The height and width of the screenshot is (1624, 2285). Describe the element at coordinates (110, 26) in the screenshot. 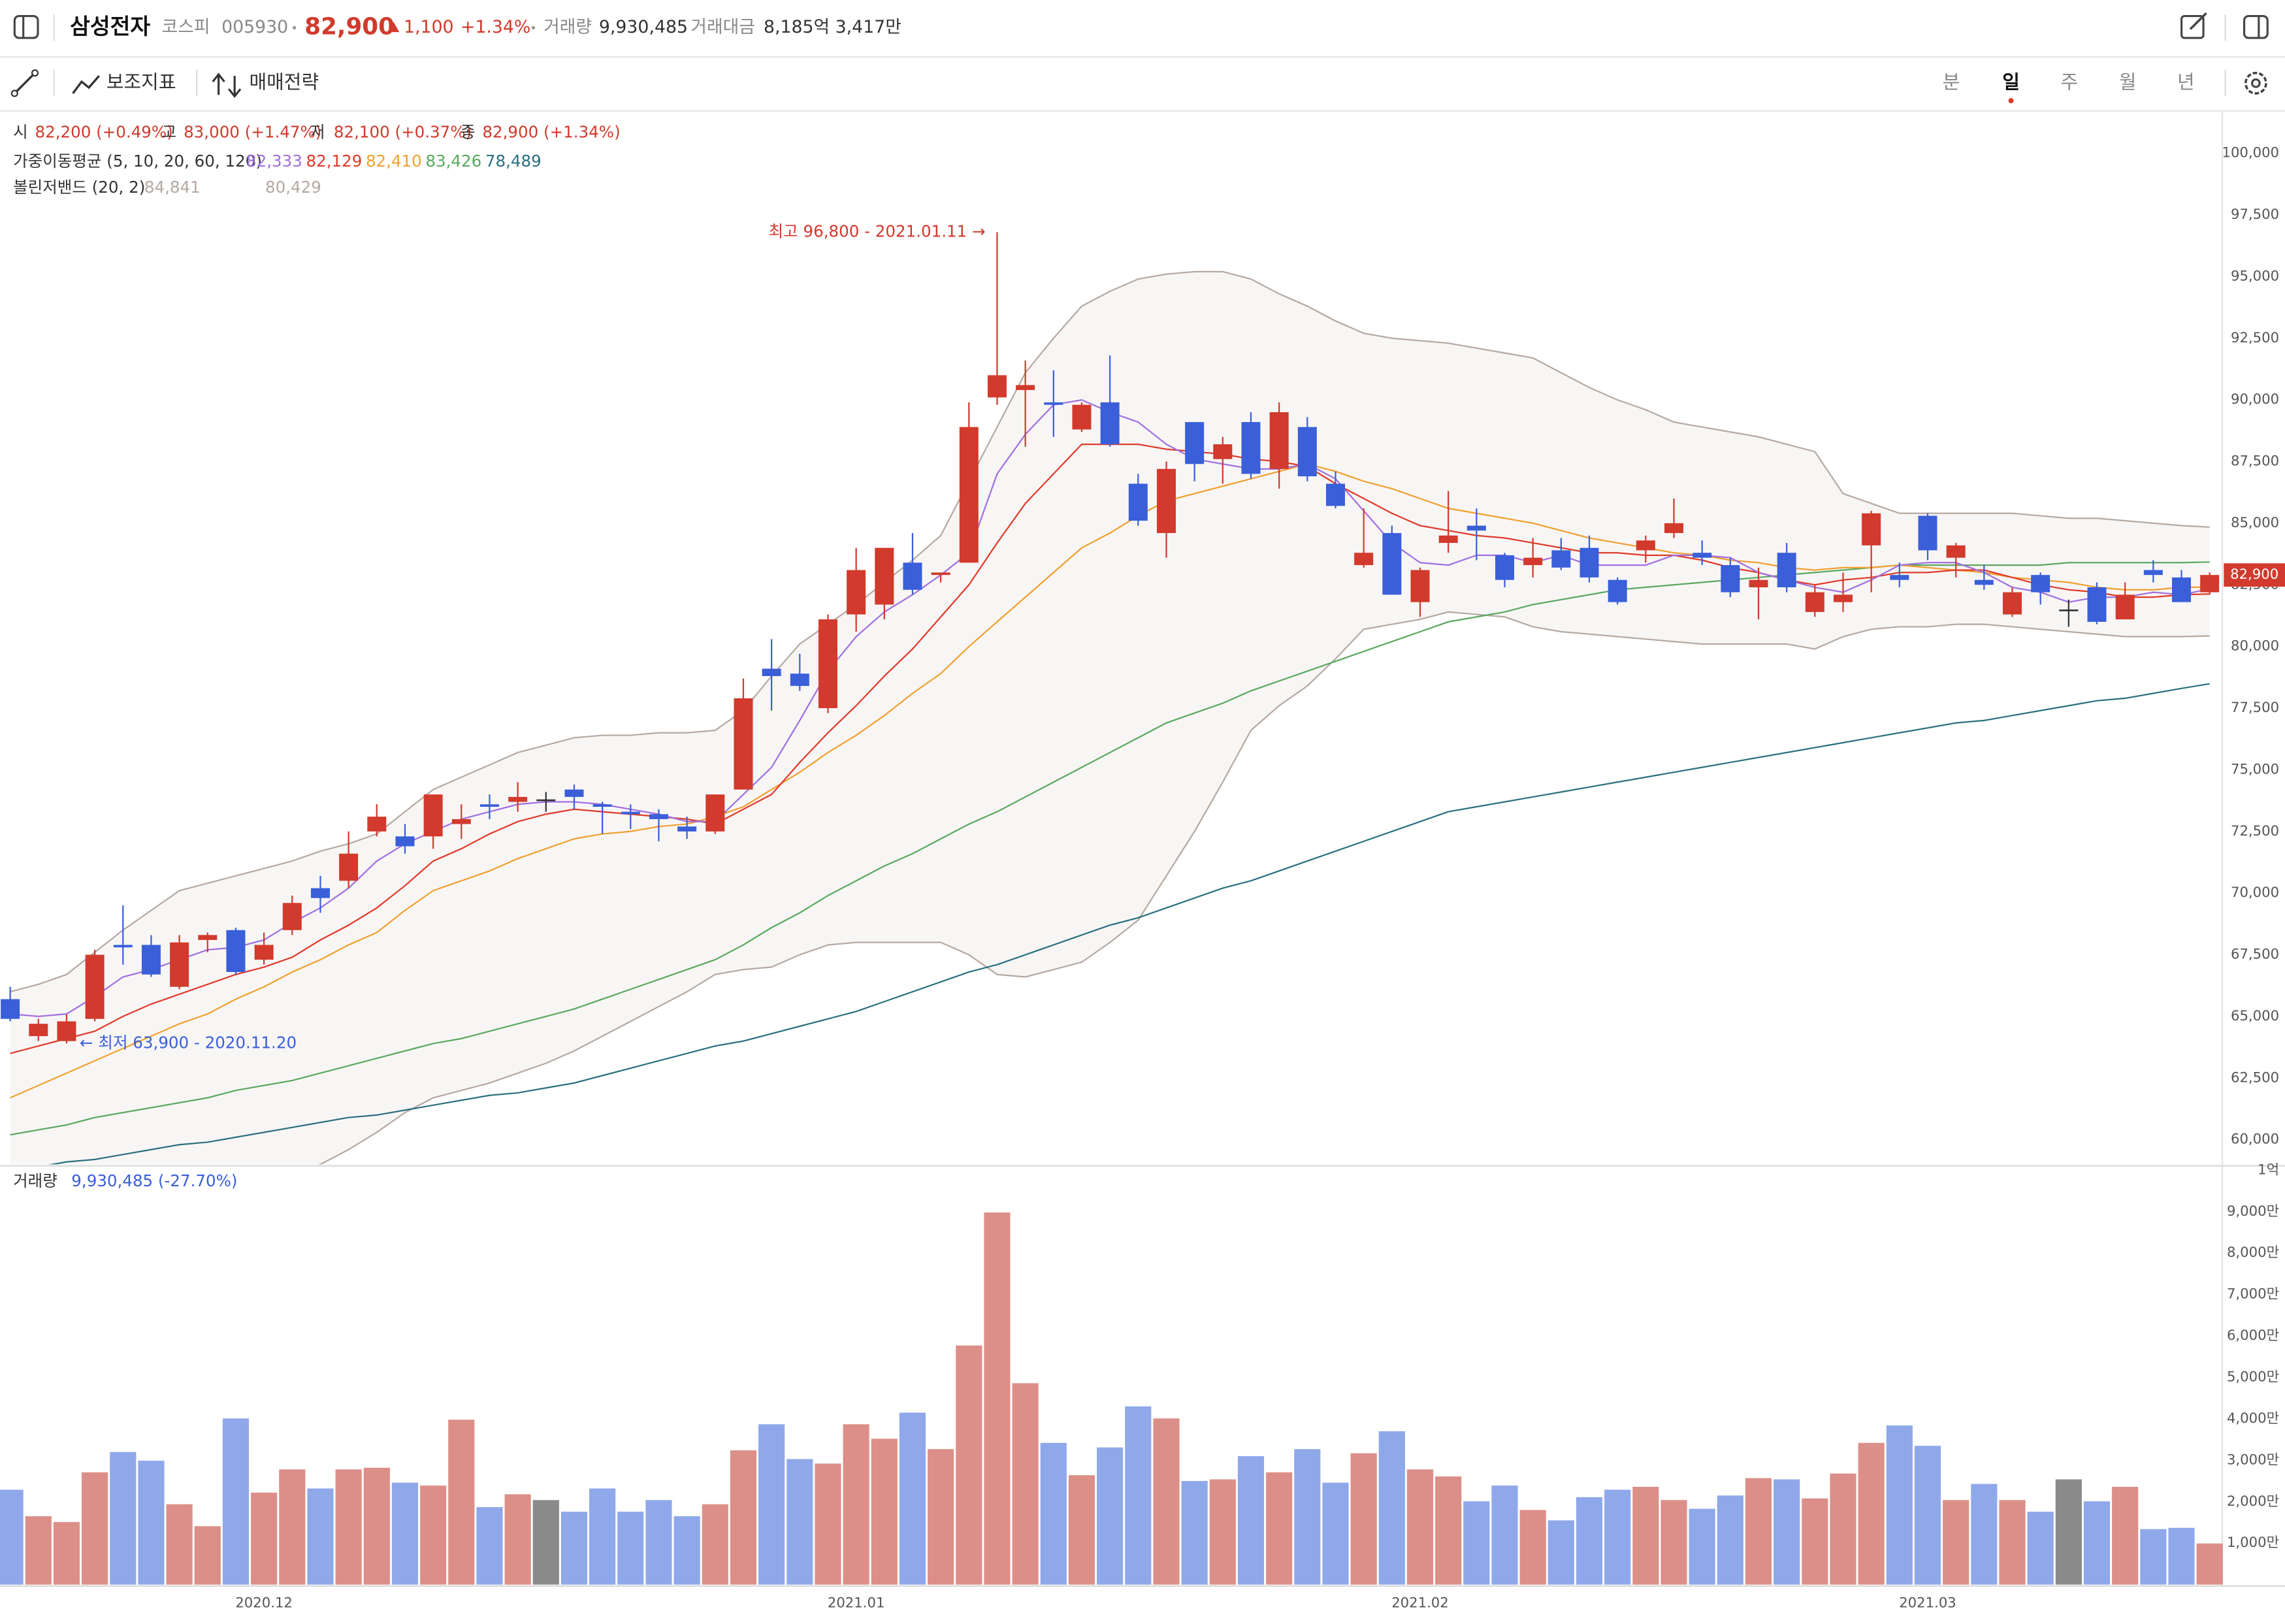

I see `stock-name: 삼성전자` at that location.